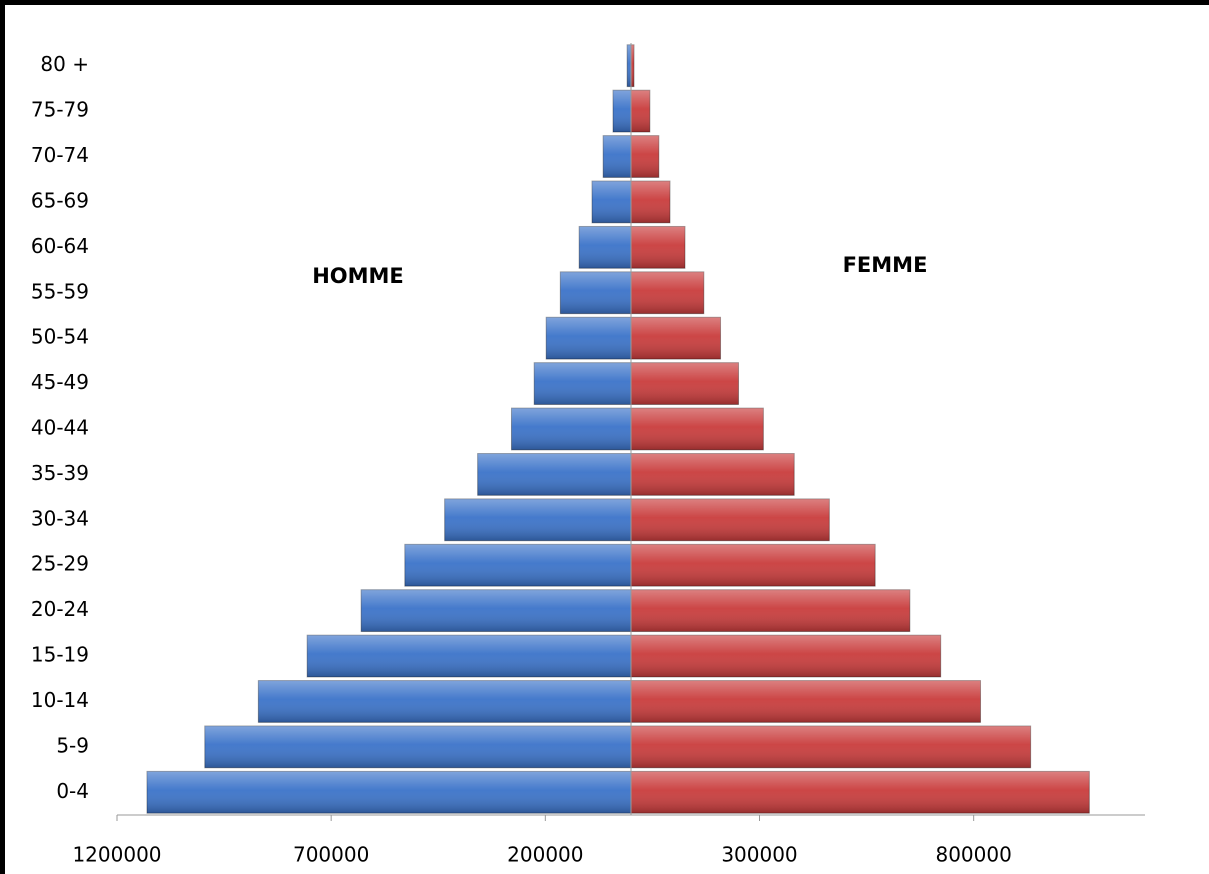 The width and height of the screenshot is (1209, 874). What do you see at coordinates (60, 428) in the screenshot?
I see `y-tick-label: 40-44` at bounding box center [60, 428].